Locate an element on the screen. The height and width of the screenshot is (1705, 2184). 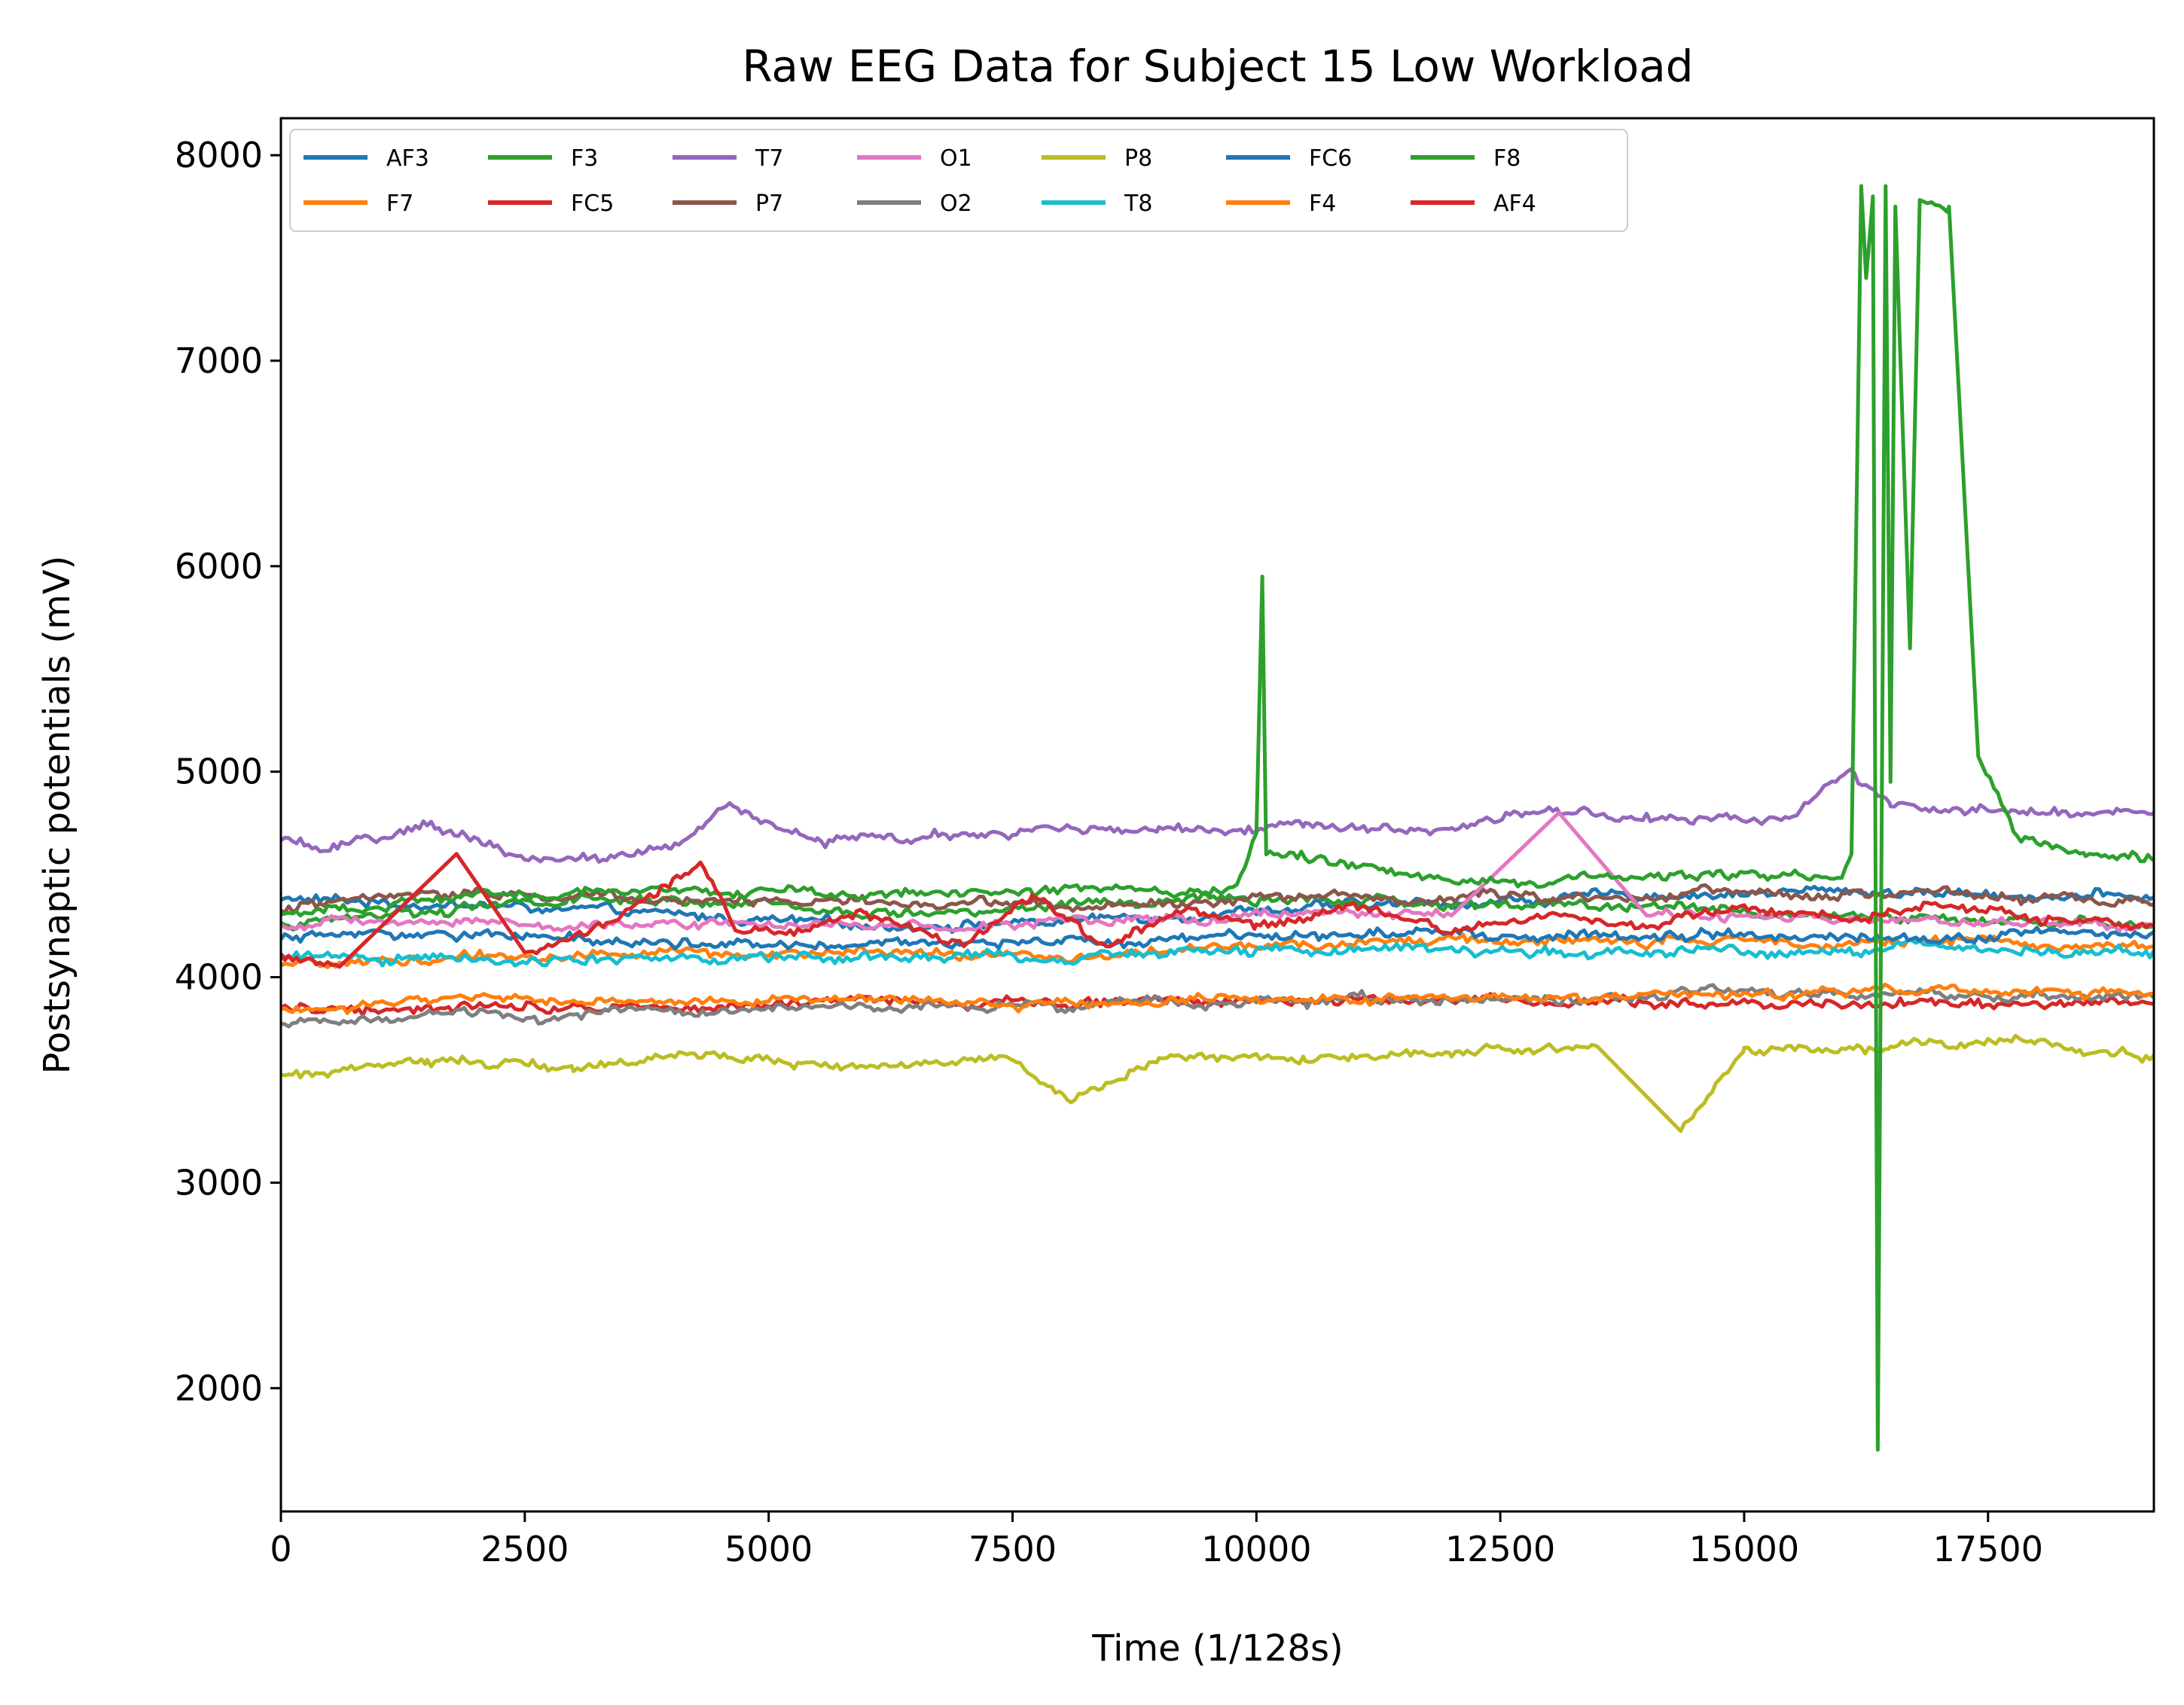
x-tick-label: 2500 is located at coordinates (524, 1549).